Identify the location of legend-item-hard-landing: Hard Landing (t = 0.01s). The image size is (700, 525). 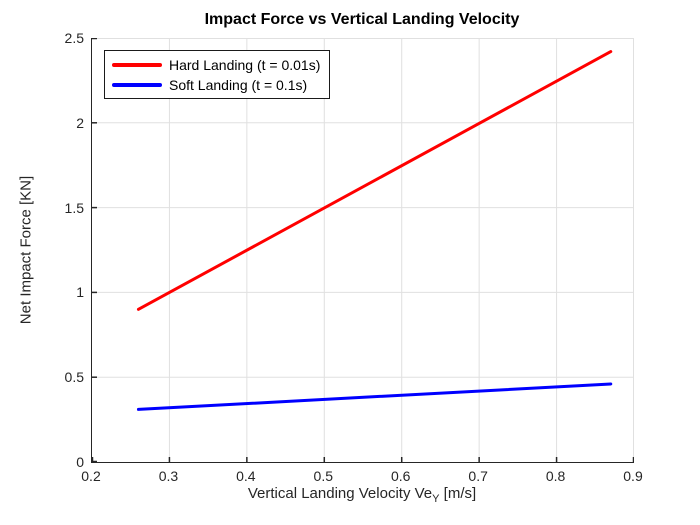
(216, 64).